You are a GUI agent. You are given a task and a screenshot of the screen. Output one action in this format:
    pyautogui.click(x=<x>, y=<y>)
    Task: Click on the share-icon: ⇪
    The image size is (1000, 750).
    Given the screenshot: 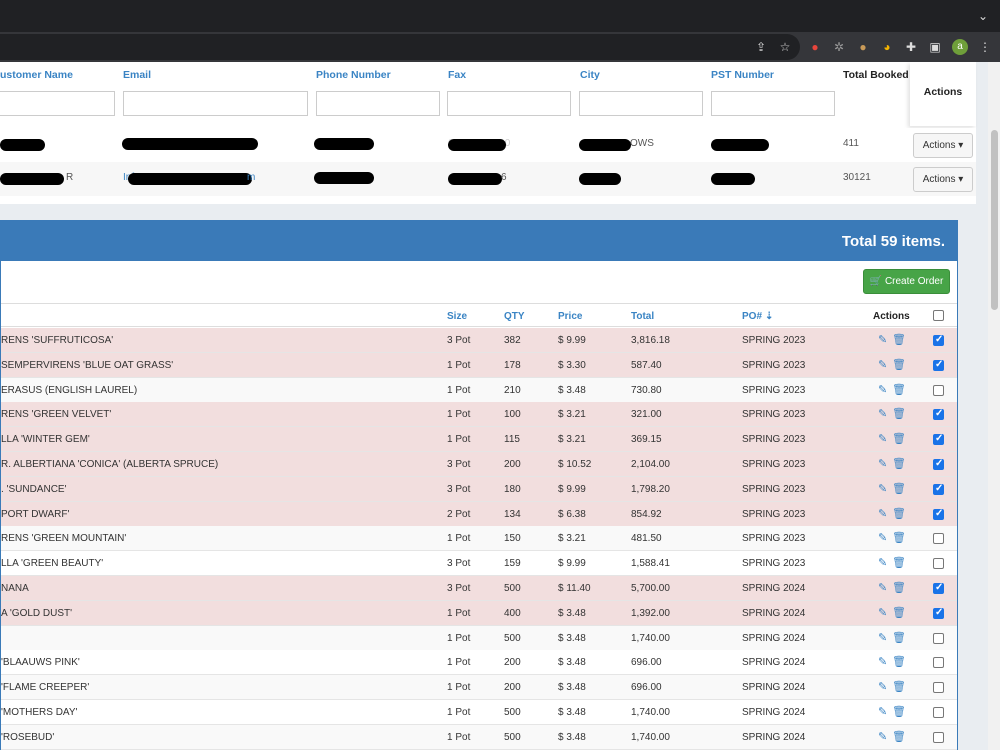 What is the action you would take?
    pyautogui.click(x=761, y=47)
    